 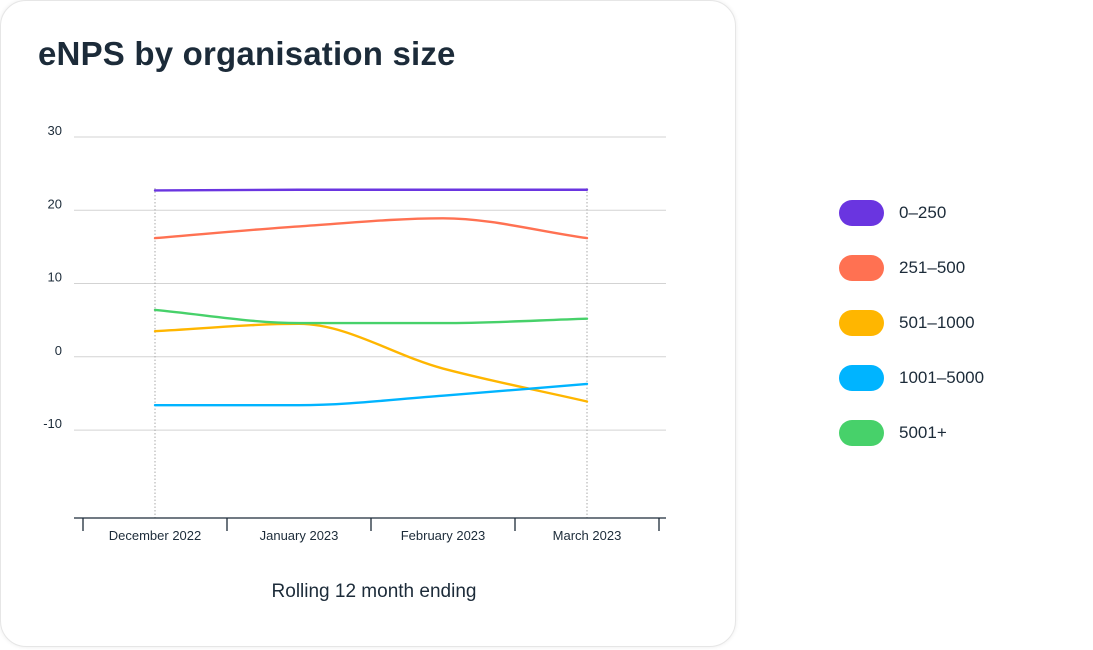 What do you see at coordinates (937, 322) in the screenshot?
I see `legend-label: 501–1000` at bounding box center [937, 322].